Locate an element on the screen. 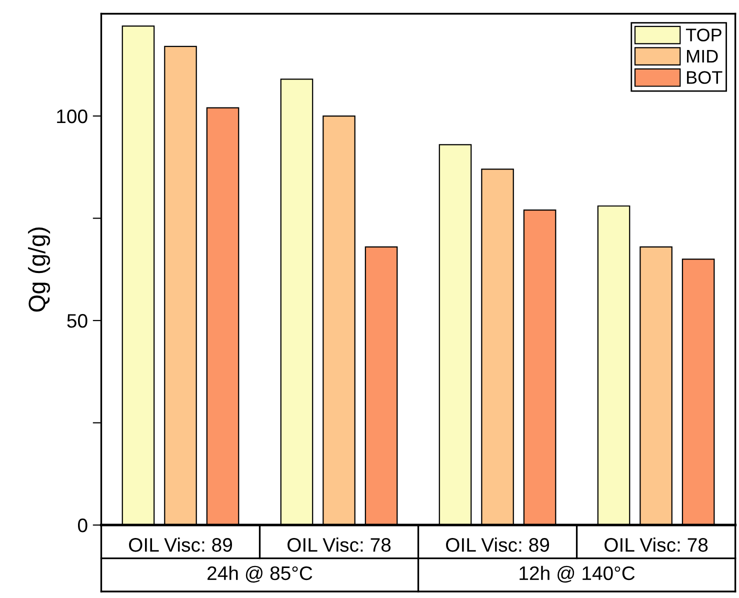  y-axis-title: Qg (g/g) is located at coordinates (39, 270).